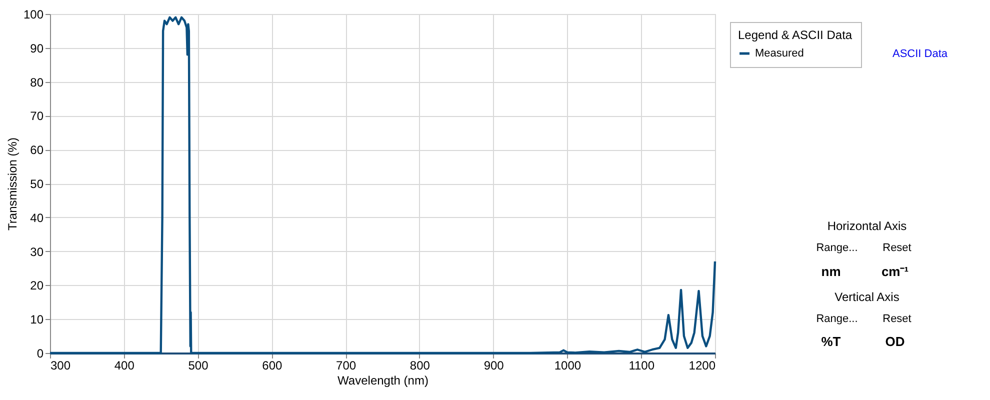 The width and height of the screenshot is (990, 400). Describe the element at coordinates (895, 271) in the screenshot. I see `text: cm⁻¹` at that location.